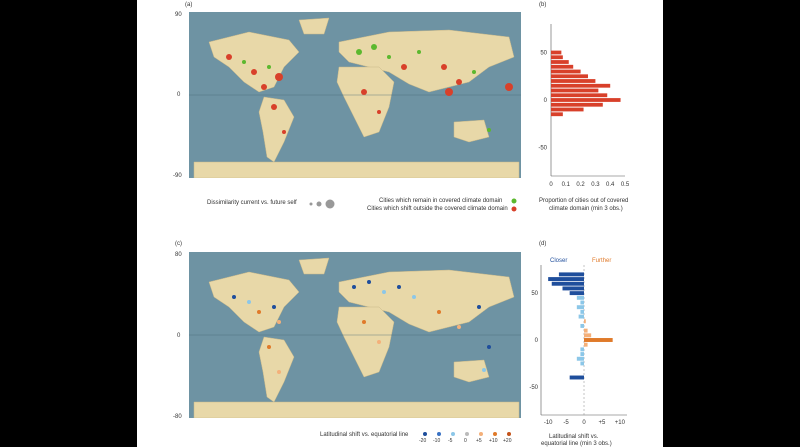  Describe the element at coordinates (514, 209) in the screenshot. I see `shift-legend-dot` at that location.